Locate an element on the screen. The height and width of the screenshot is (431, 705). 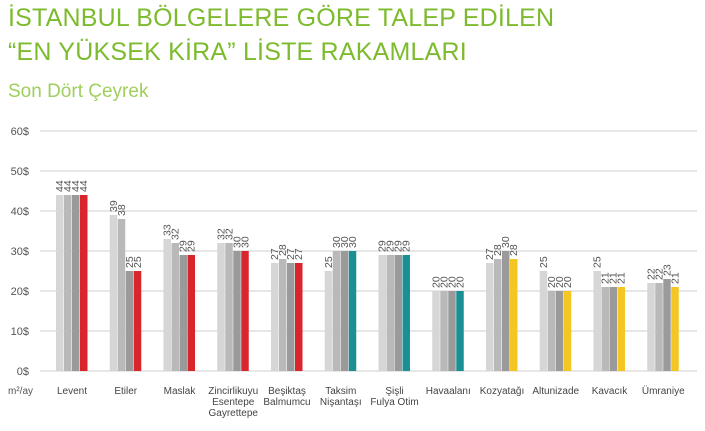
x-tick-label: Kavacık is located at coordinates (610, 391).